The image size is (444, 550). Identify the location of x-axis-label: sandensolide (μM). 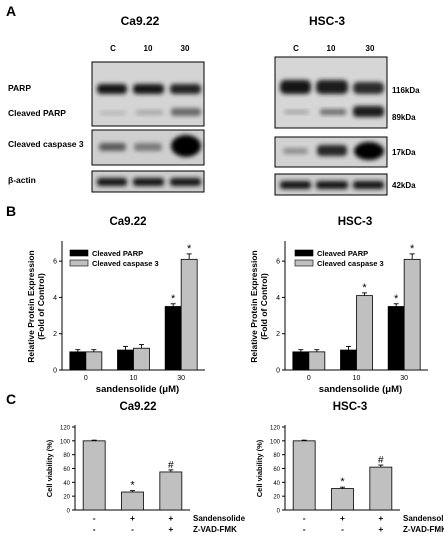
(360, 389).